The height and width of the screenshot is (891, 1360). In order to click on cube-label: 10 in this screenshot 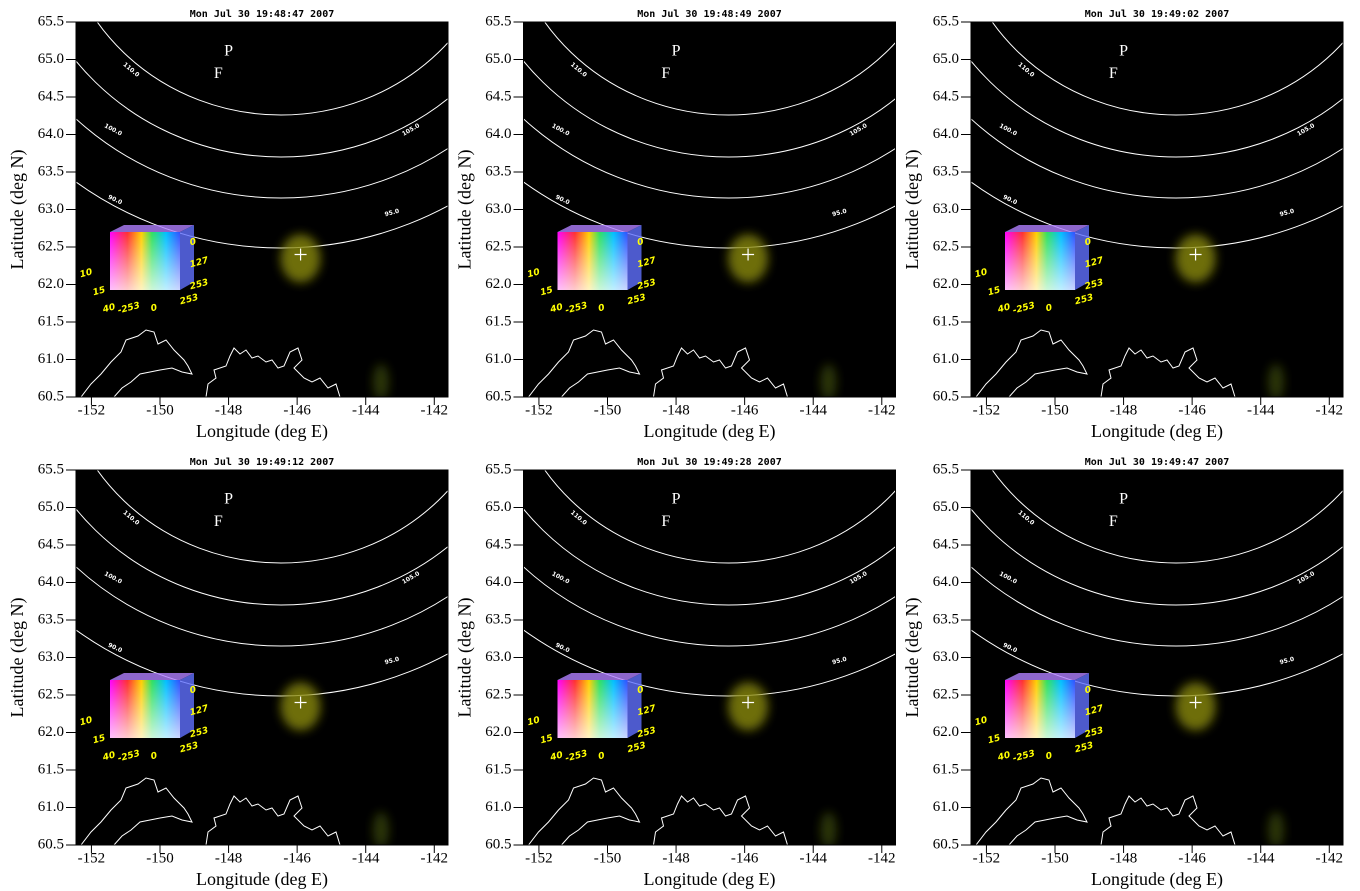, I will do `click(981, 721)`.